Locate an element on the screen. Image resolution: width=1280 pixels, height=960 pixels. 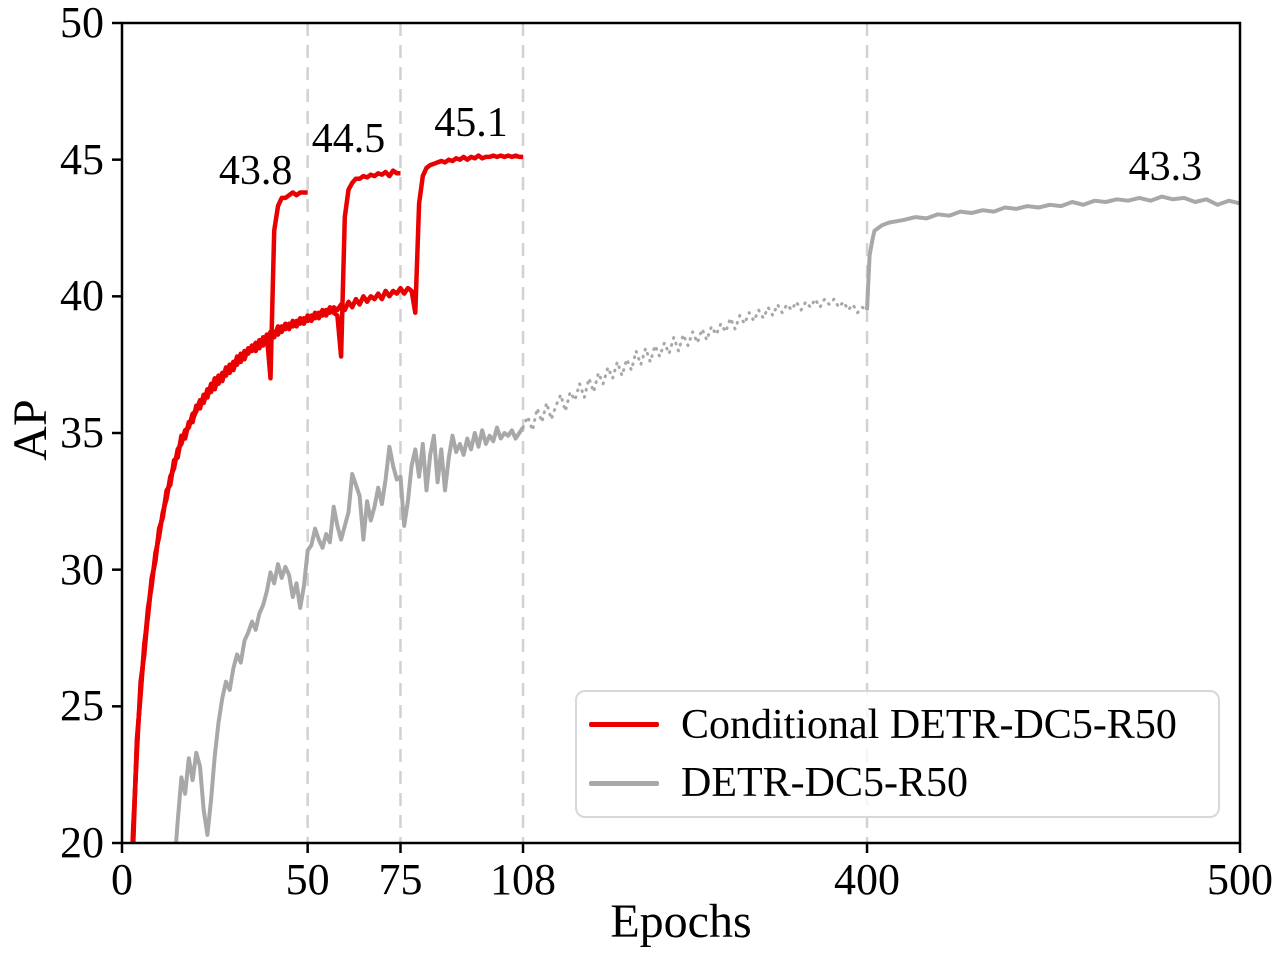
x-tick-label-500: 500 is located at coordinates (1240, 879).